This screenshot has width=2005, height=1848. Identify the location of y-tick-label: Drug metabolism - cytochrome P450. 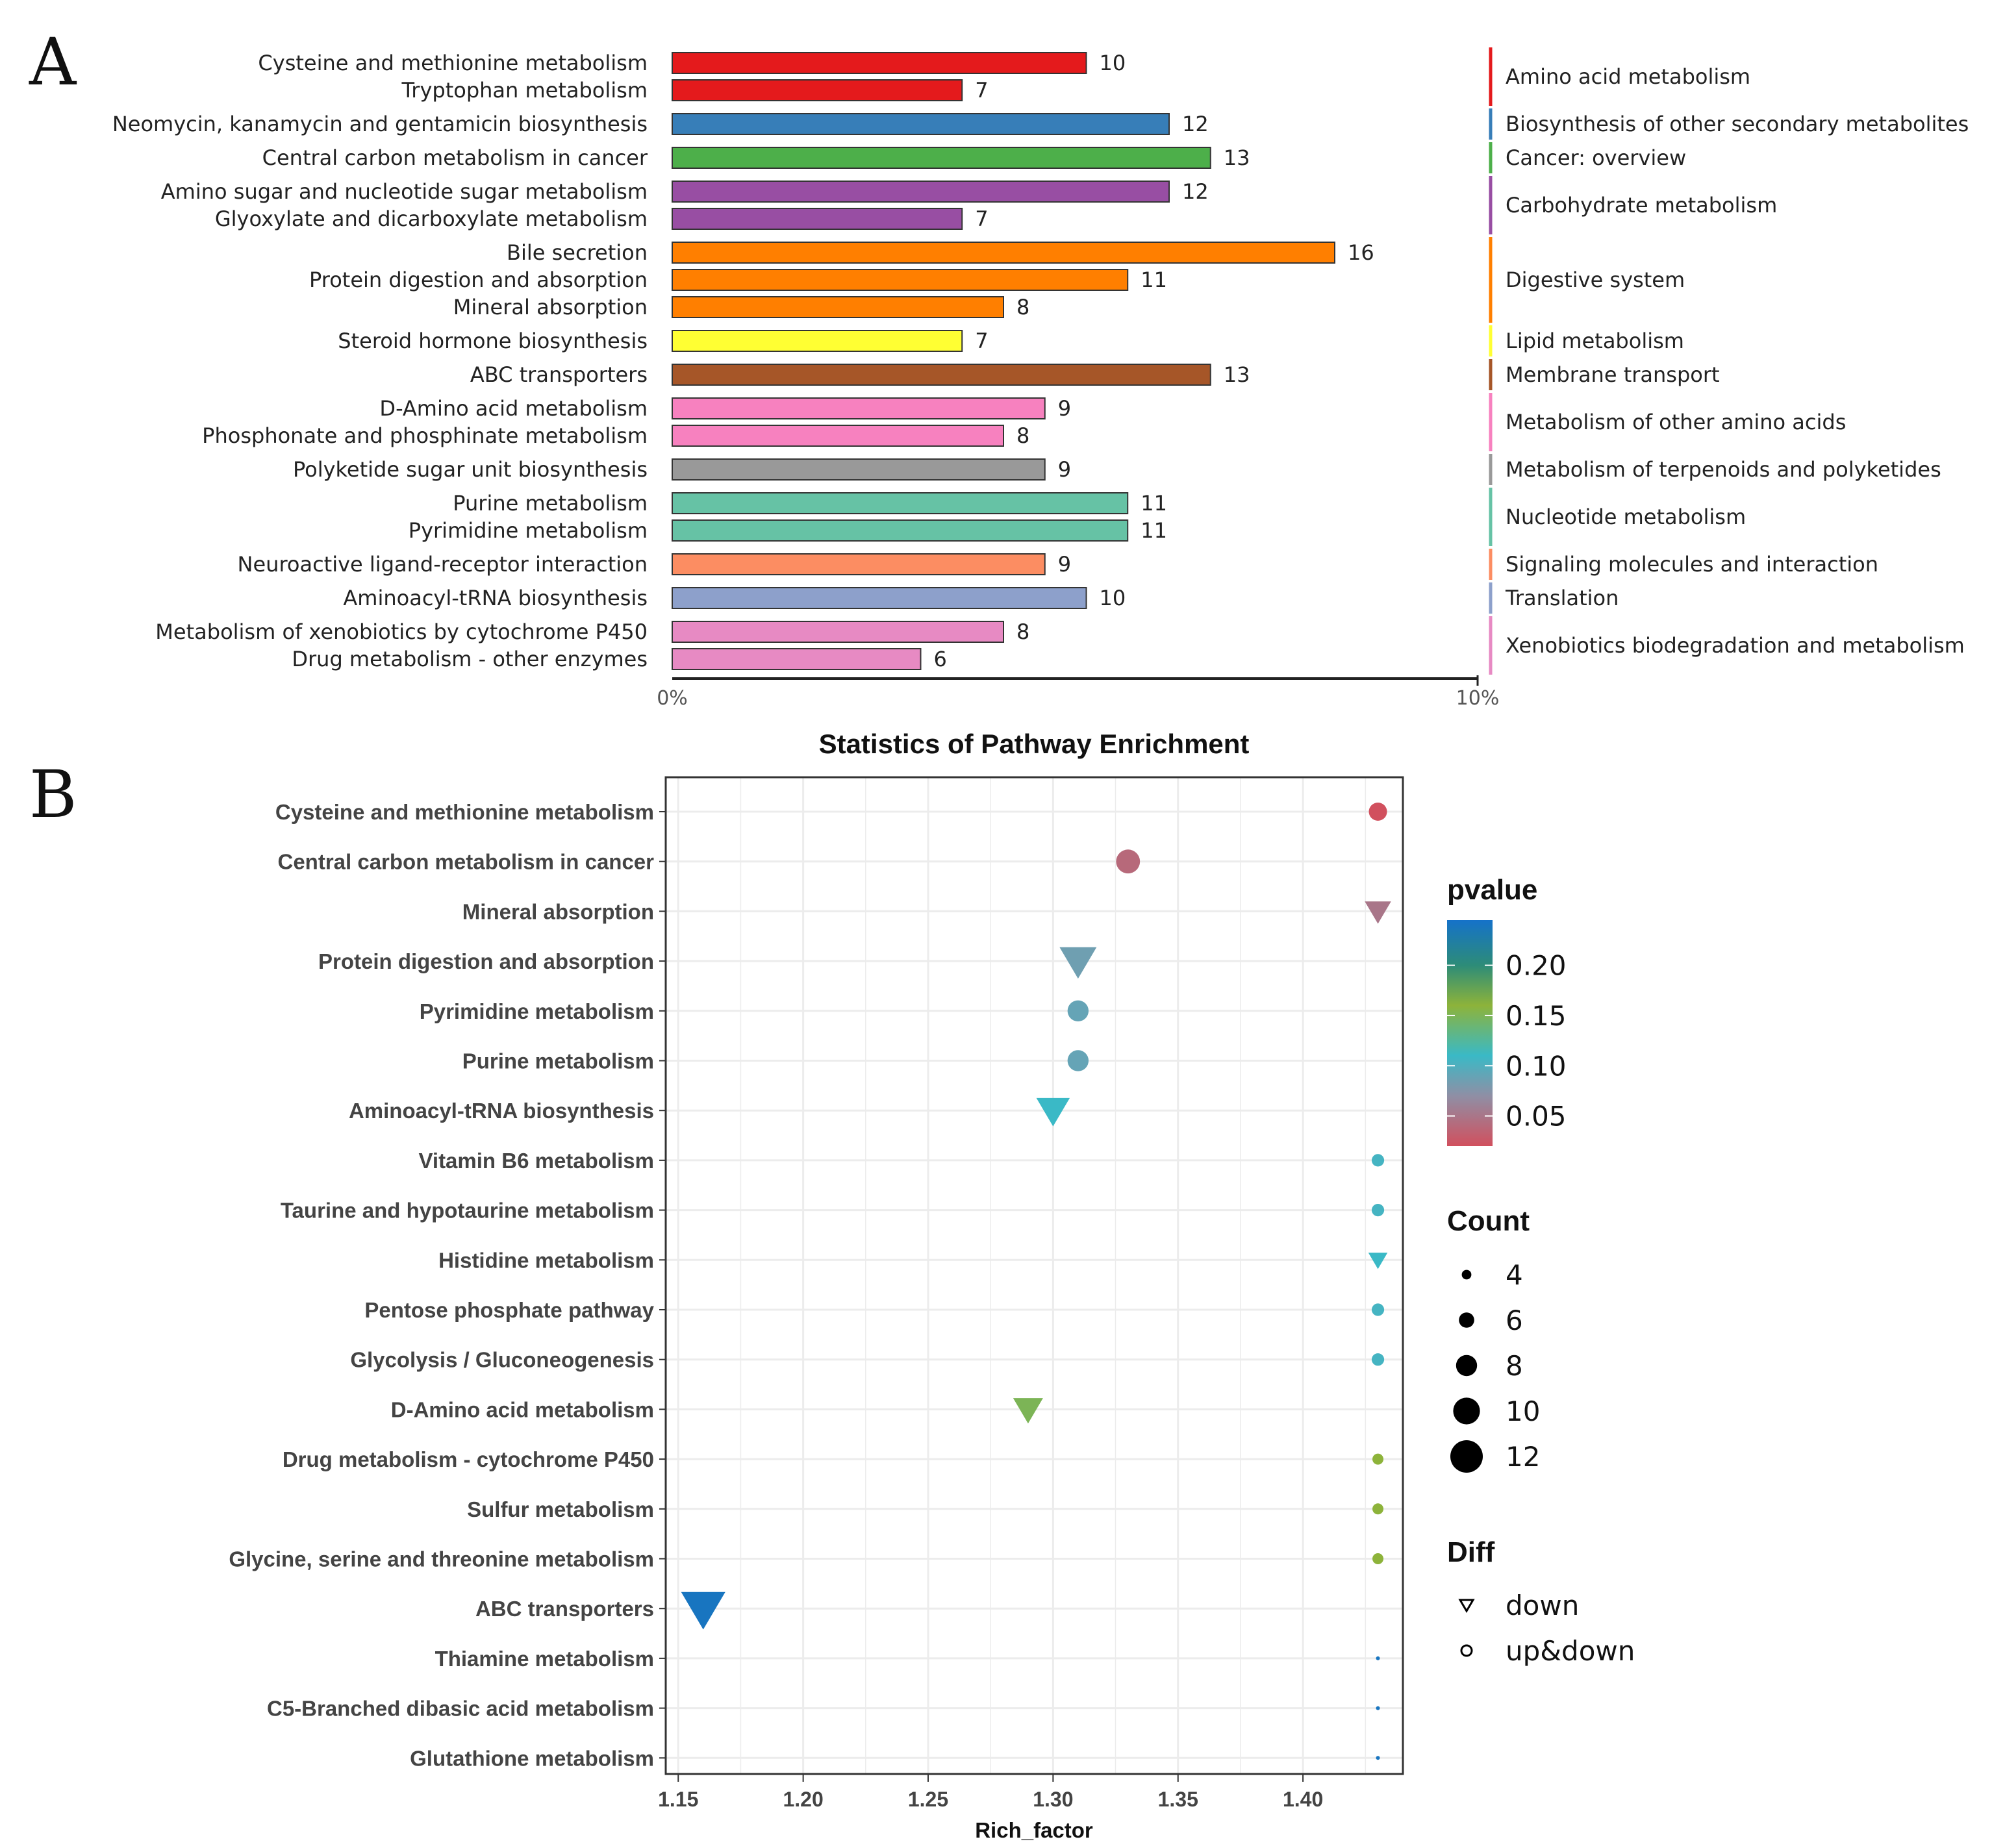
(468, 1459).